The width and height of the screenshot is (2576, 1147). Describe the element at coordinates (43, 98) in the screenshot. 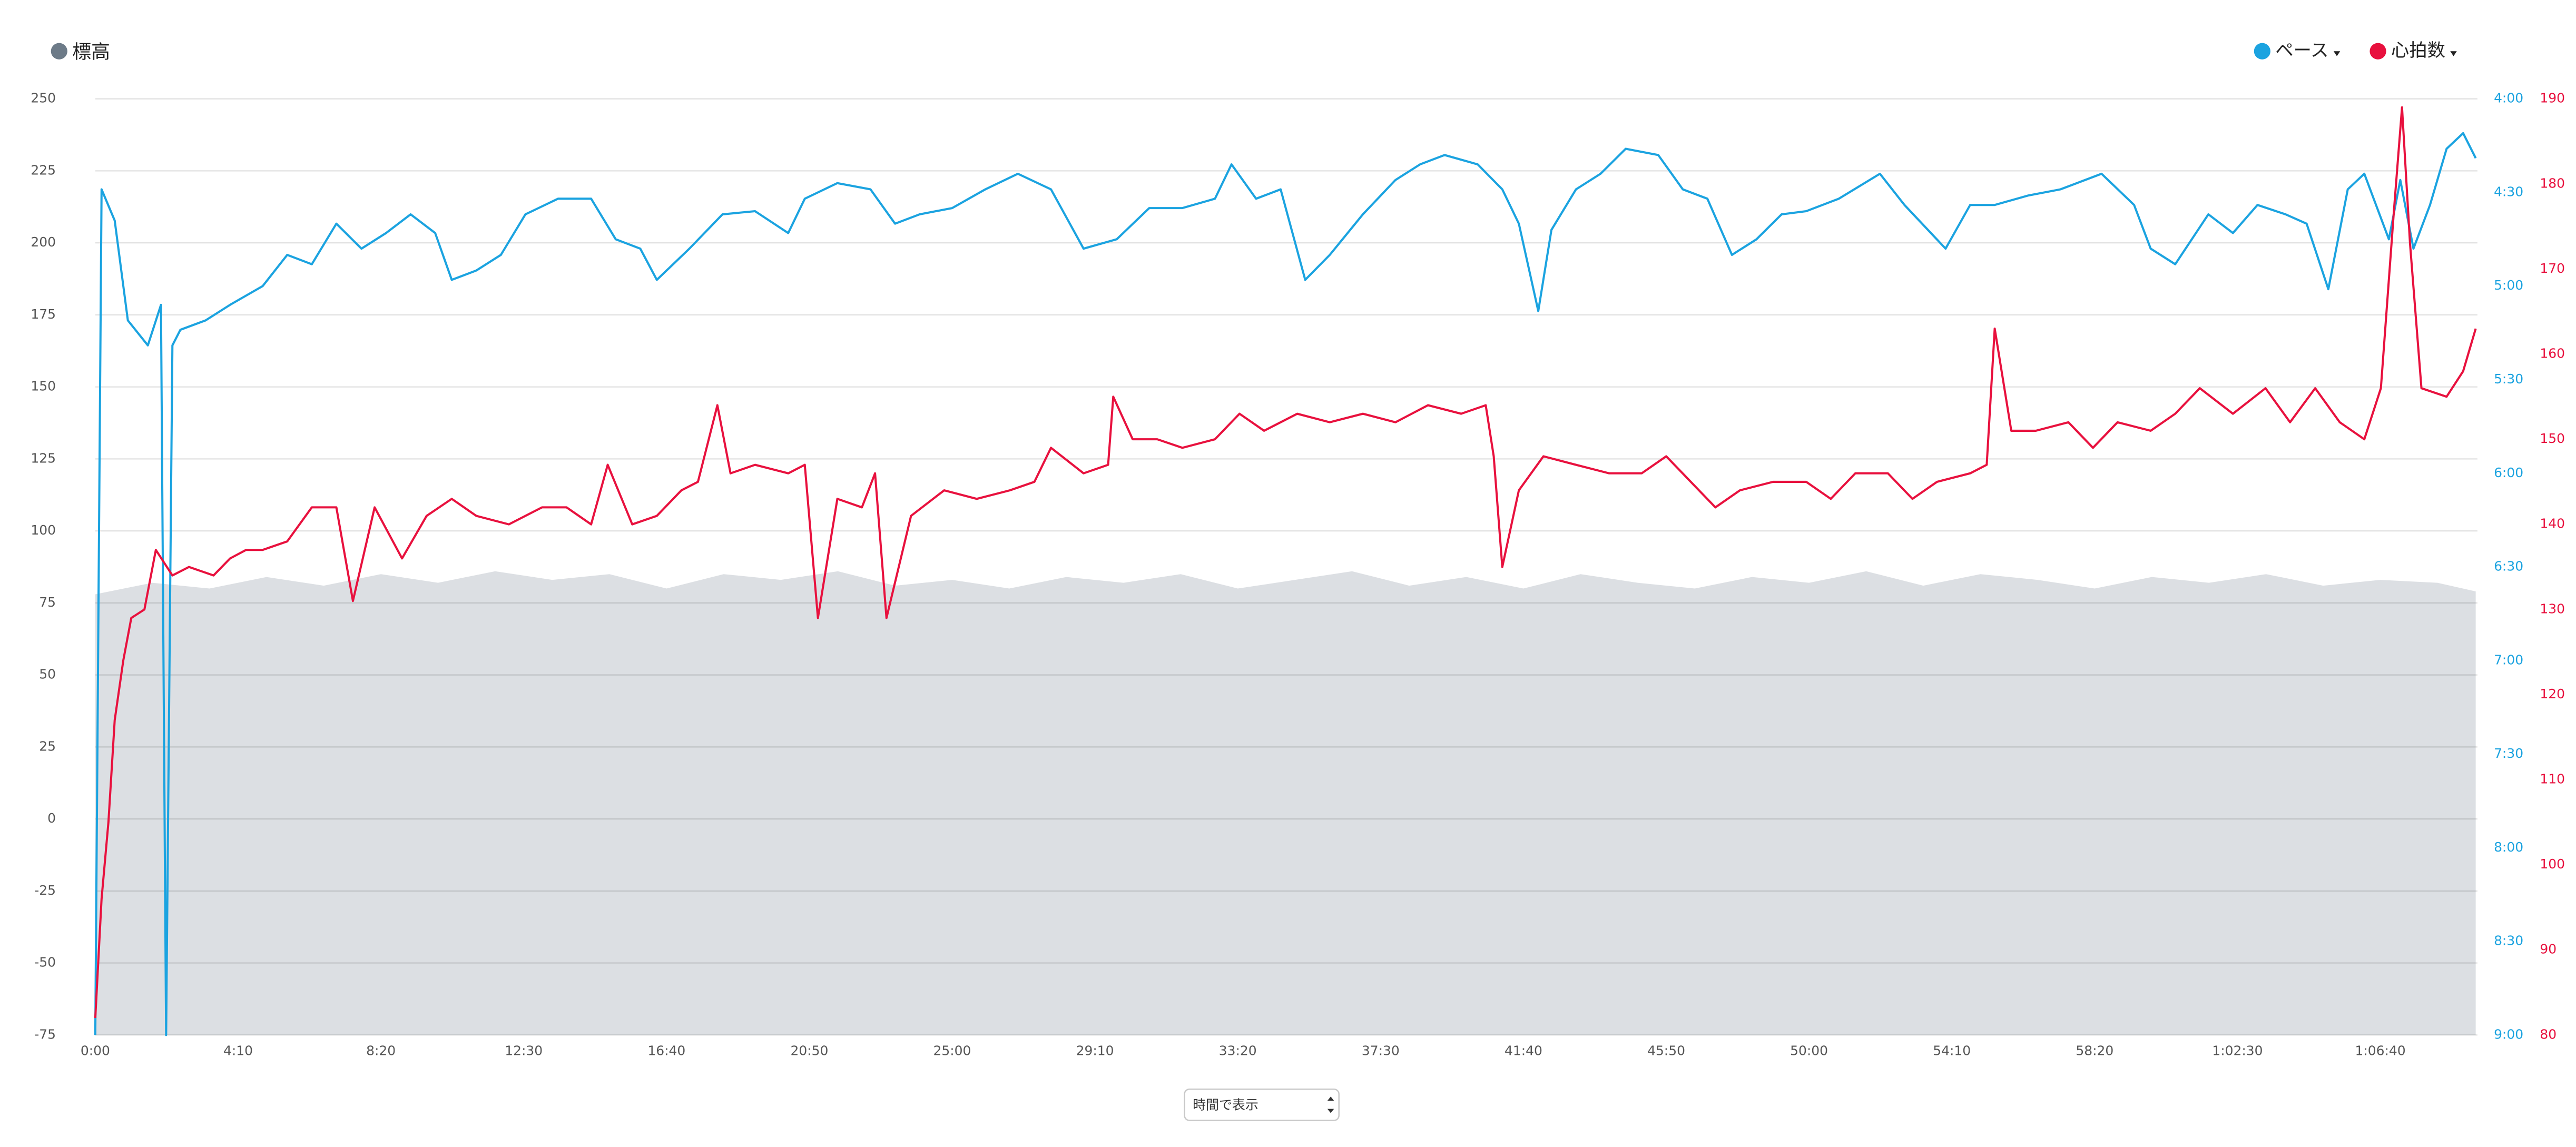

I see `y-tick-label: 250` at that location.